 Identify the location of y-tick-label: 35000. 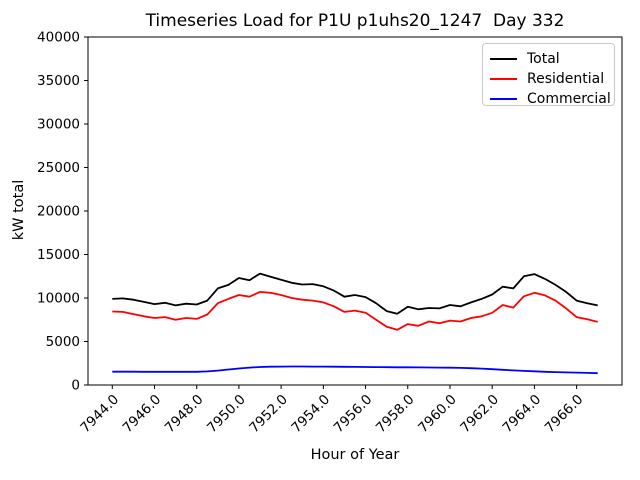
(58, 81).